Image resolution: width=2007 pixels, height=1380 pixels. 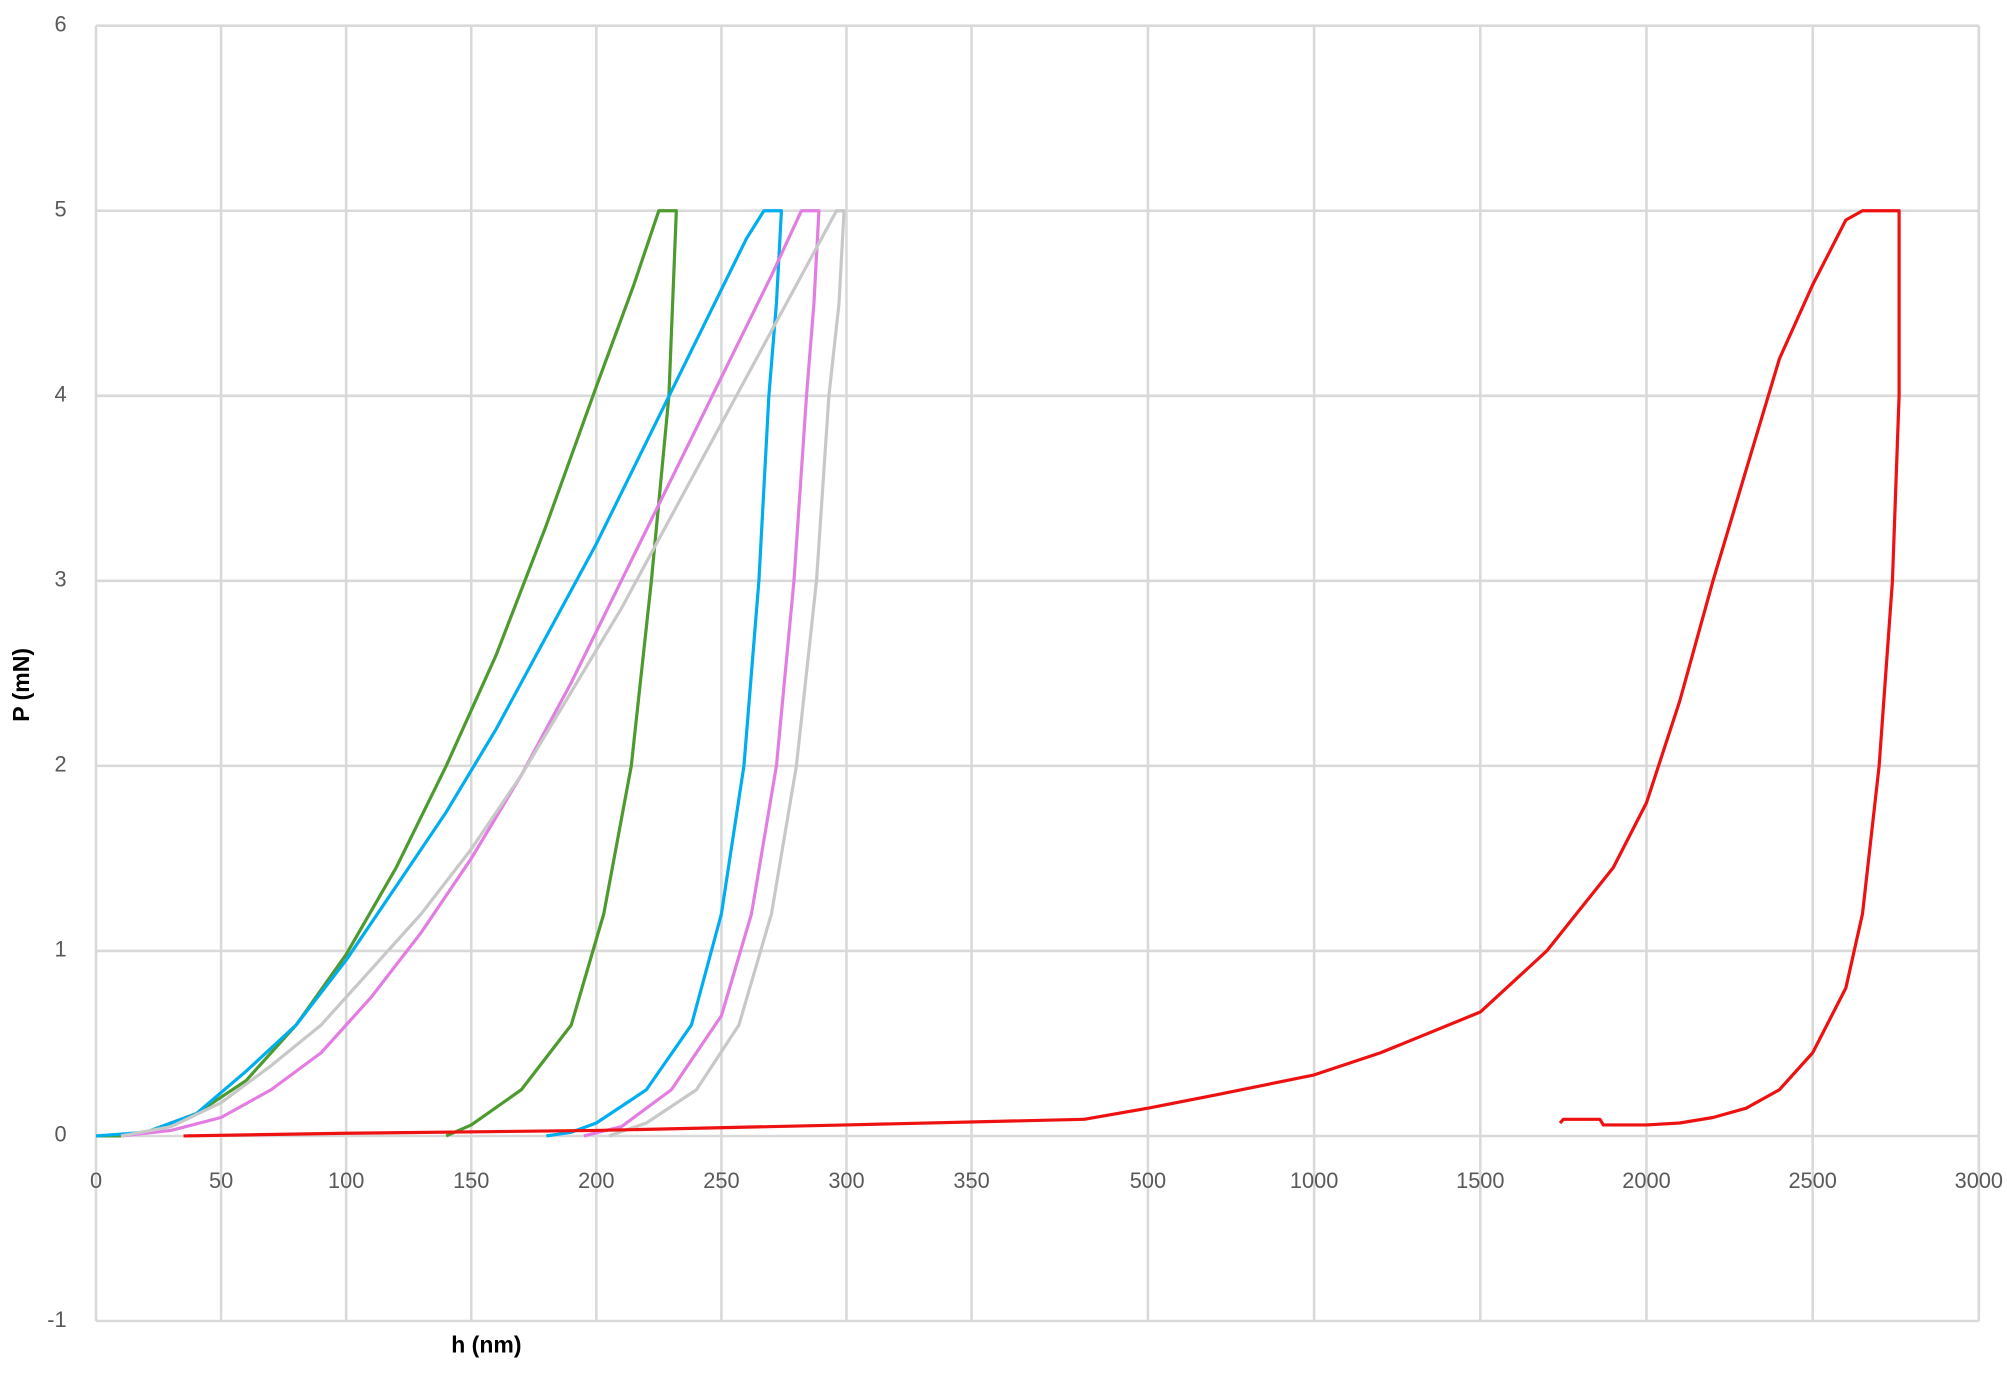 I want to click on x-tick-label: 100, so click(x=346, y=1180).